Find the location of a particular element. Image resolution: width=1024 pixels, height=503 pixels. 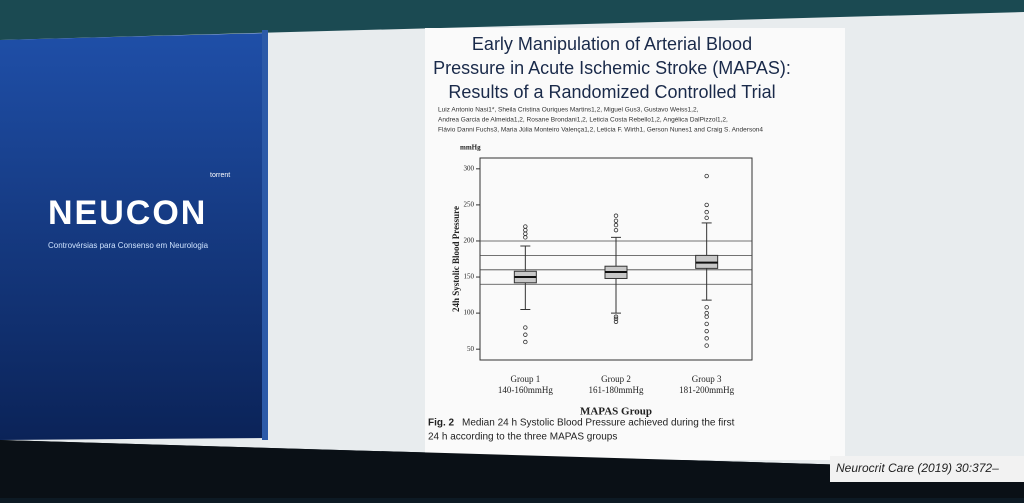

x-tick-sublabel: 181-200mmHg is located at coordinates (706, 390).